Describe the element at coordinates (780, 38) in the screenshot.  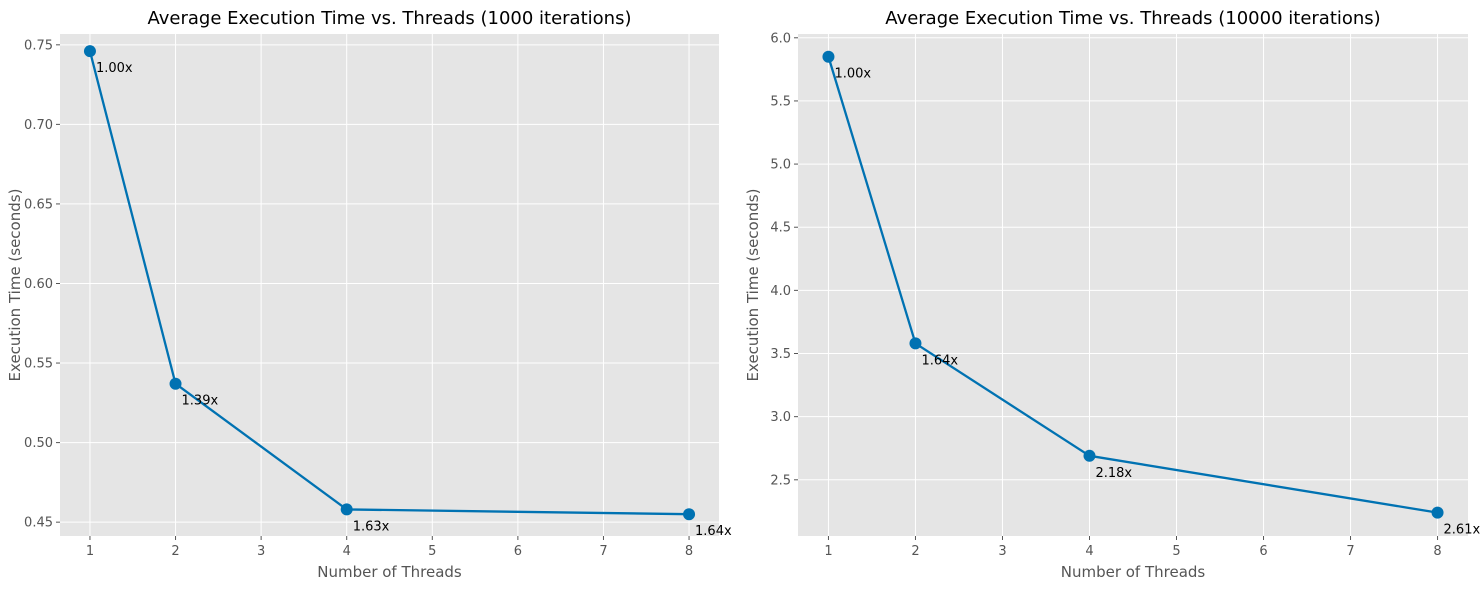
I see `y-tick-label: 6.0` at that location.